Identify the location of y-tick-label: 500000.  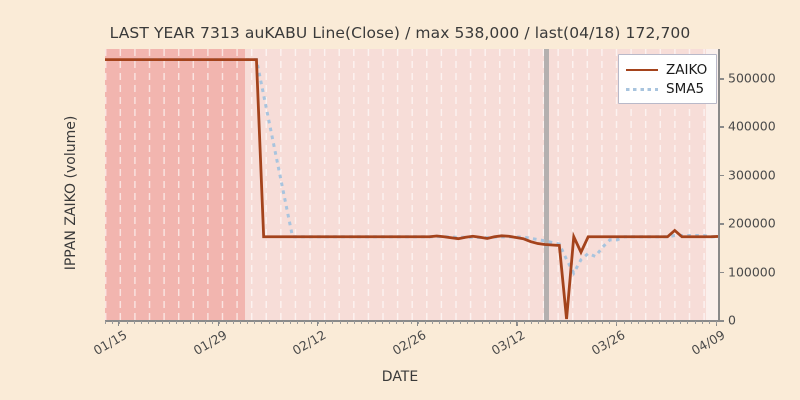
(752, 78).